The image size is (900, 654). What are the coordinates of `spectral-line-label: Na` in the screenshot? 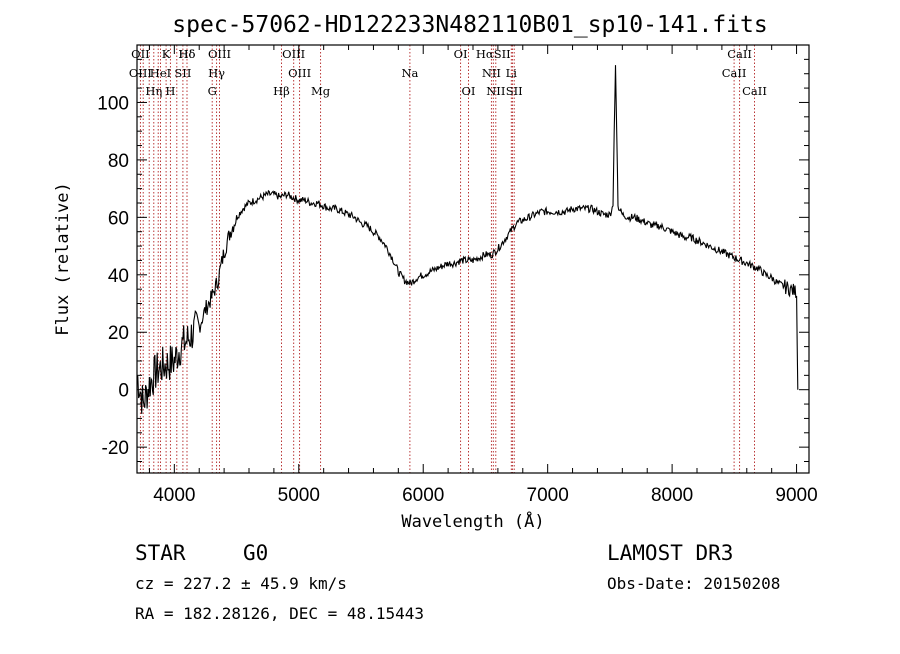 It's located at (409, 73).